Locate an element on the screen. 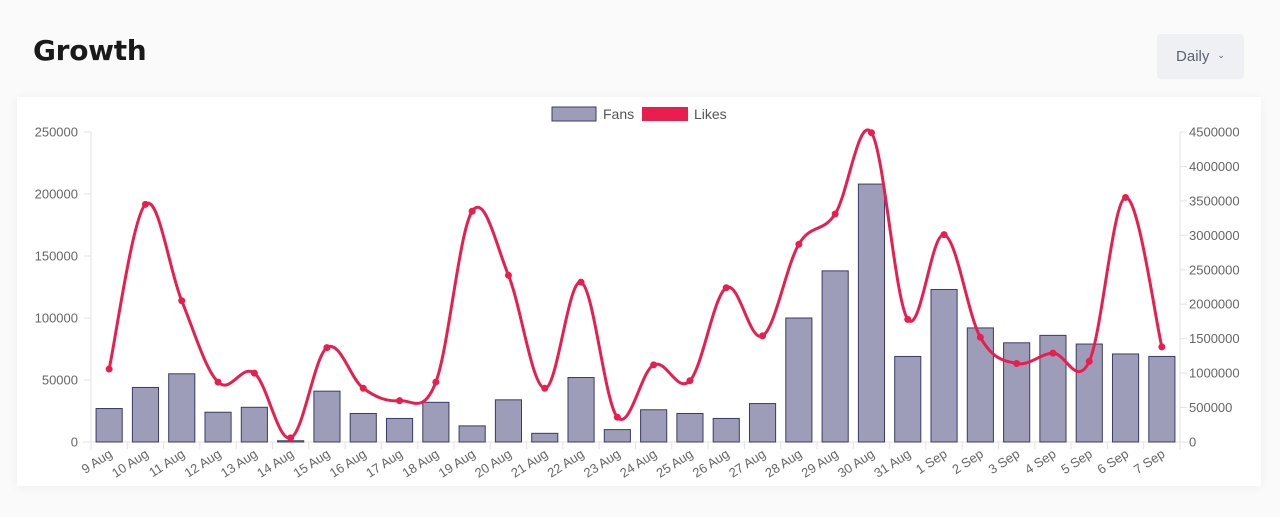 This screenshot has width=1280, height=517. x-tick-label: 4 Sep is located at coordinates (1040, 461).